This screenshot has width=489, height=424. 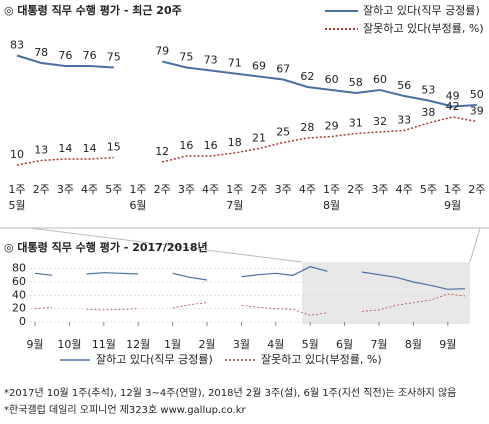 What do you see at coordinates (17, 154) in the screenshot?
I see `data-label: 10` at bounding box center [17, 154].